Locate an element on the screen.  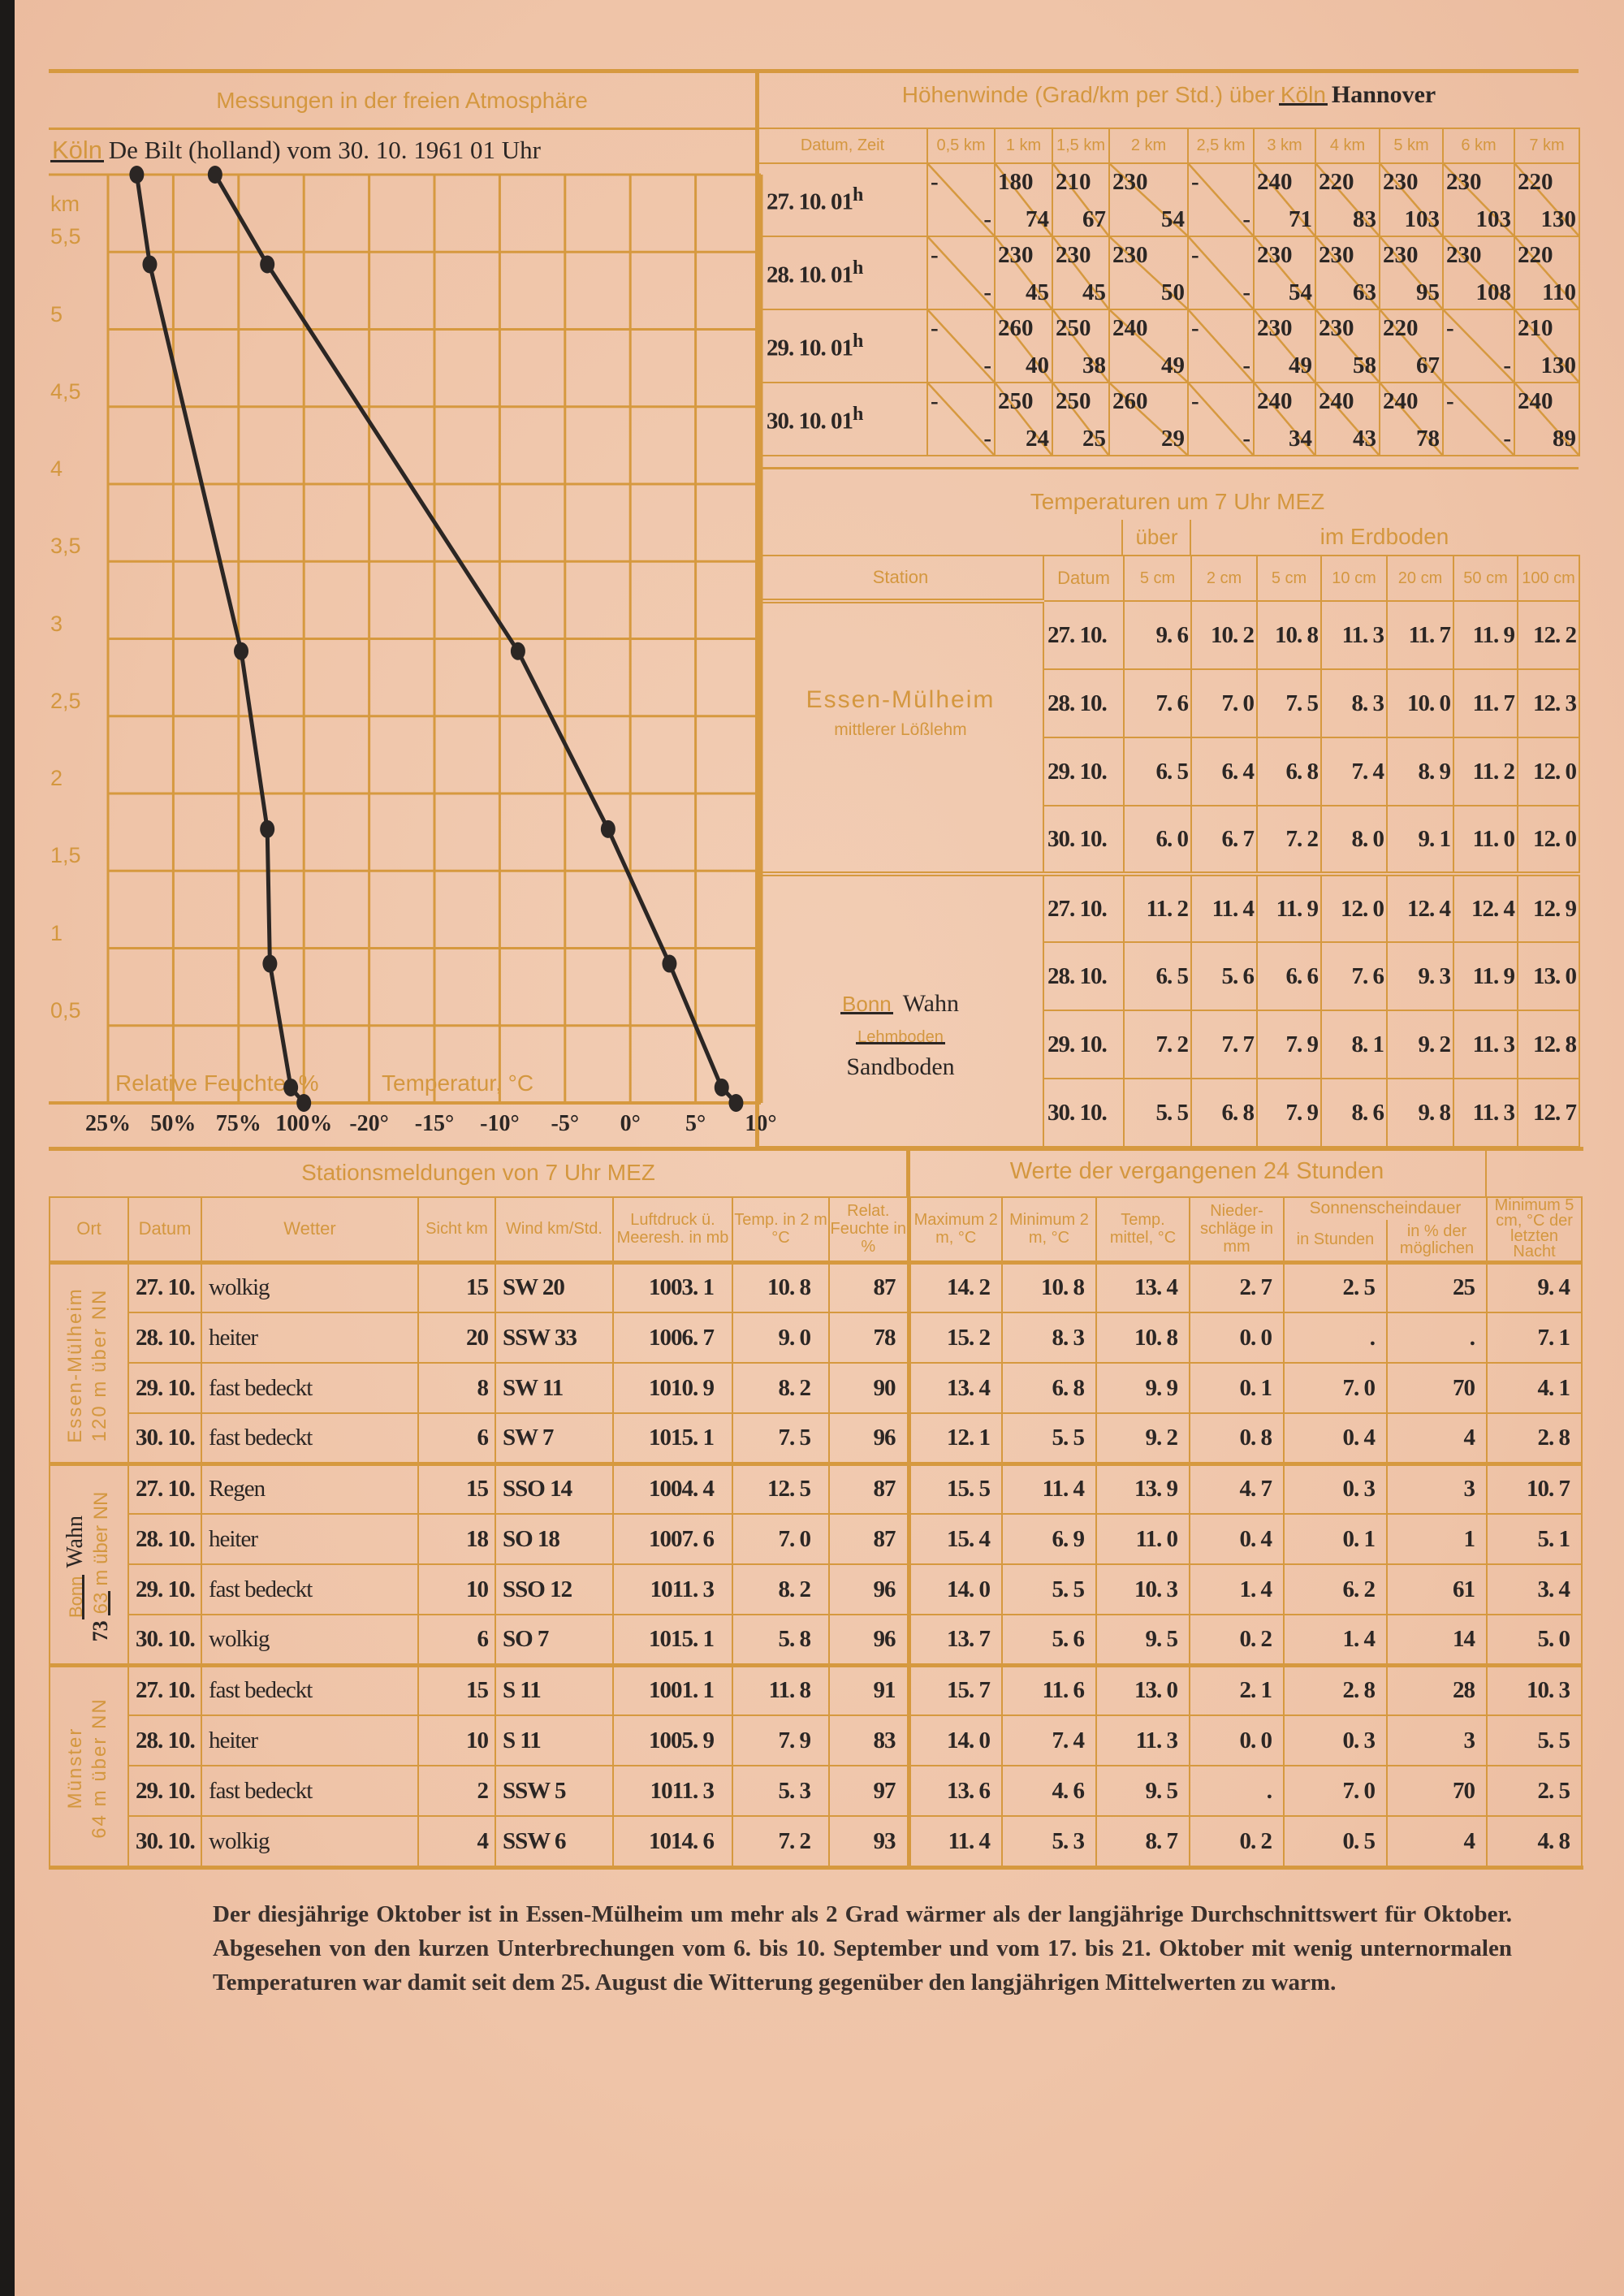
soil-value-cell: 7. 5 is located at coordinates (1289, 703).